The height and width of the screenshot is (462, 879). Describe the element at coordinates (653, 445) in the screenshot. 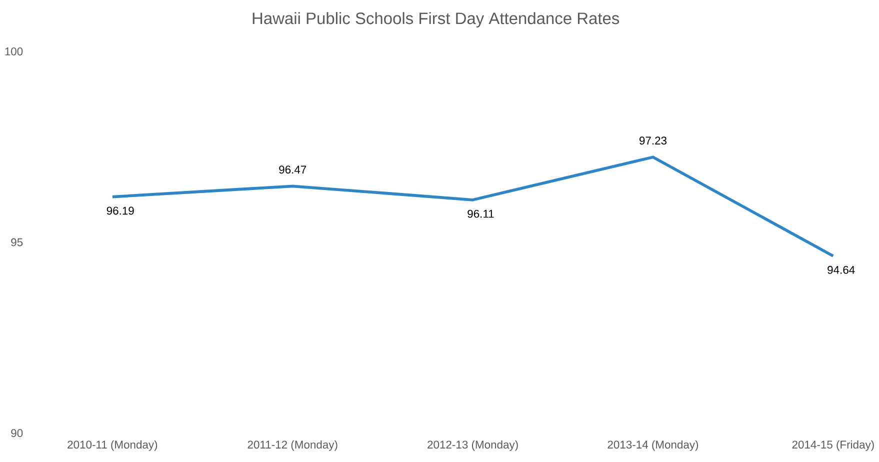

I see `x-tick-label: 2013-14 (Monday)` at that location.